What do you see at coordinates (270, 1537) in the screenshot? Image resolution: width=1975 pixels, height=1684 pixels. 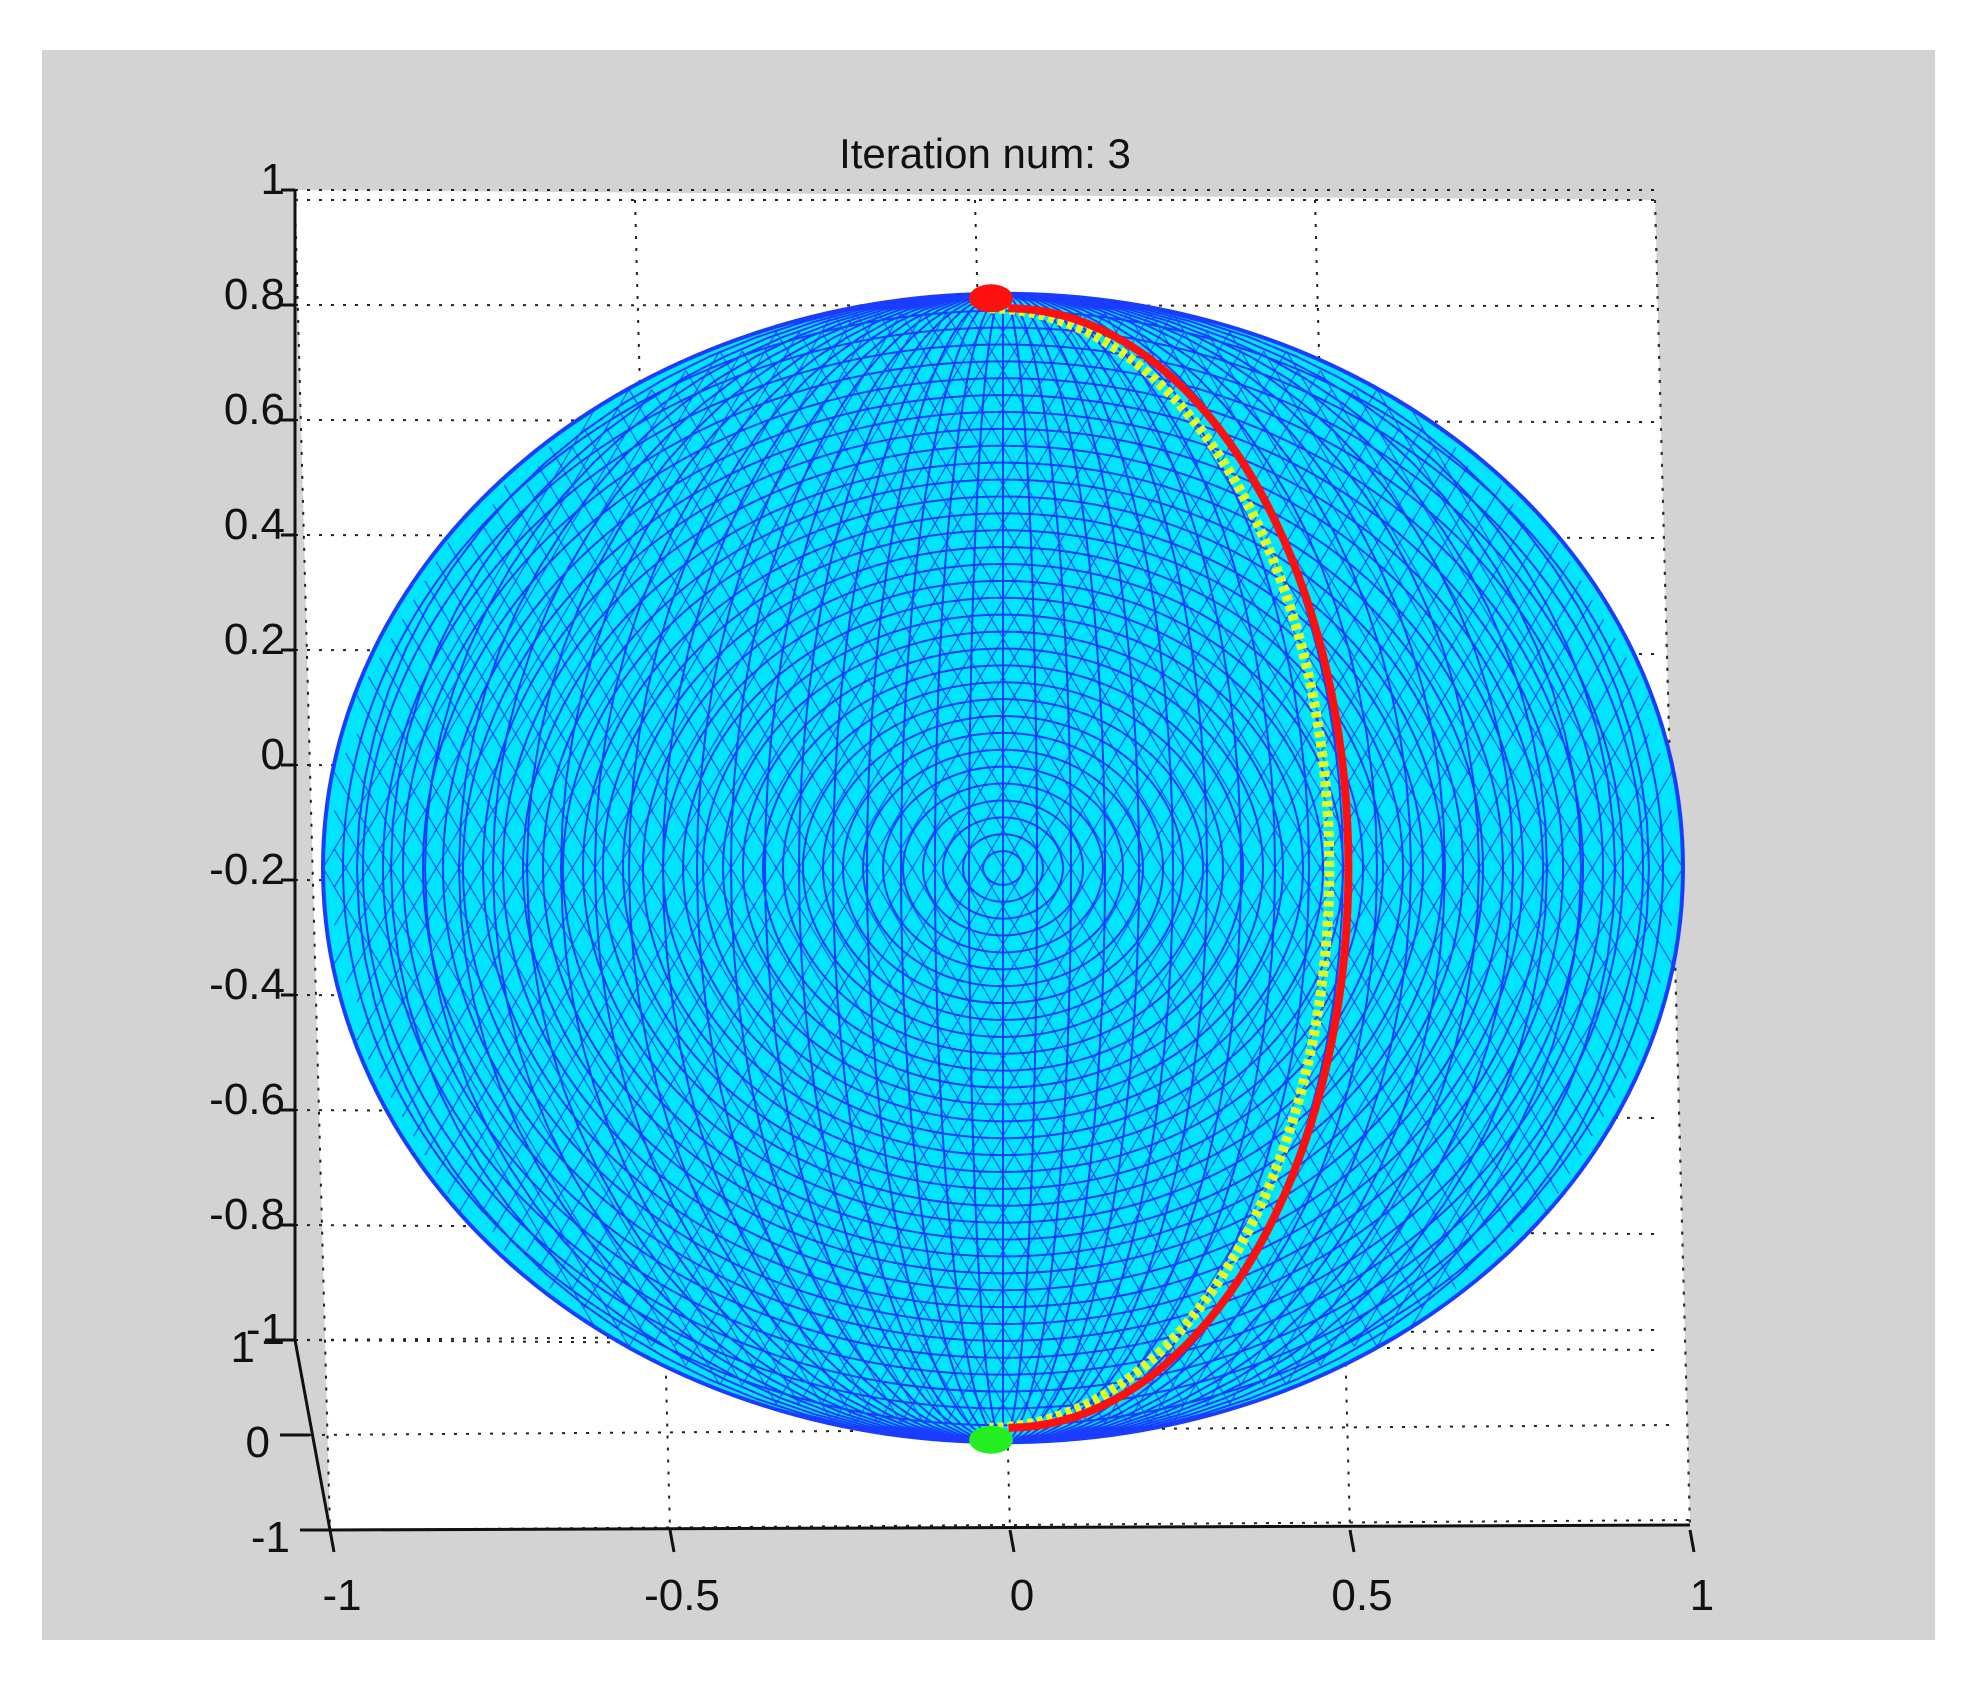 I see `y-tick-label: -1` at bounding box center [270, 1537].